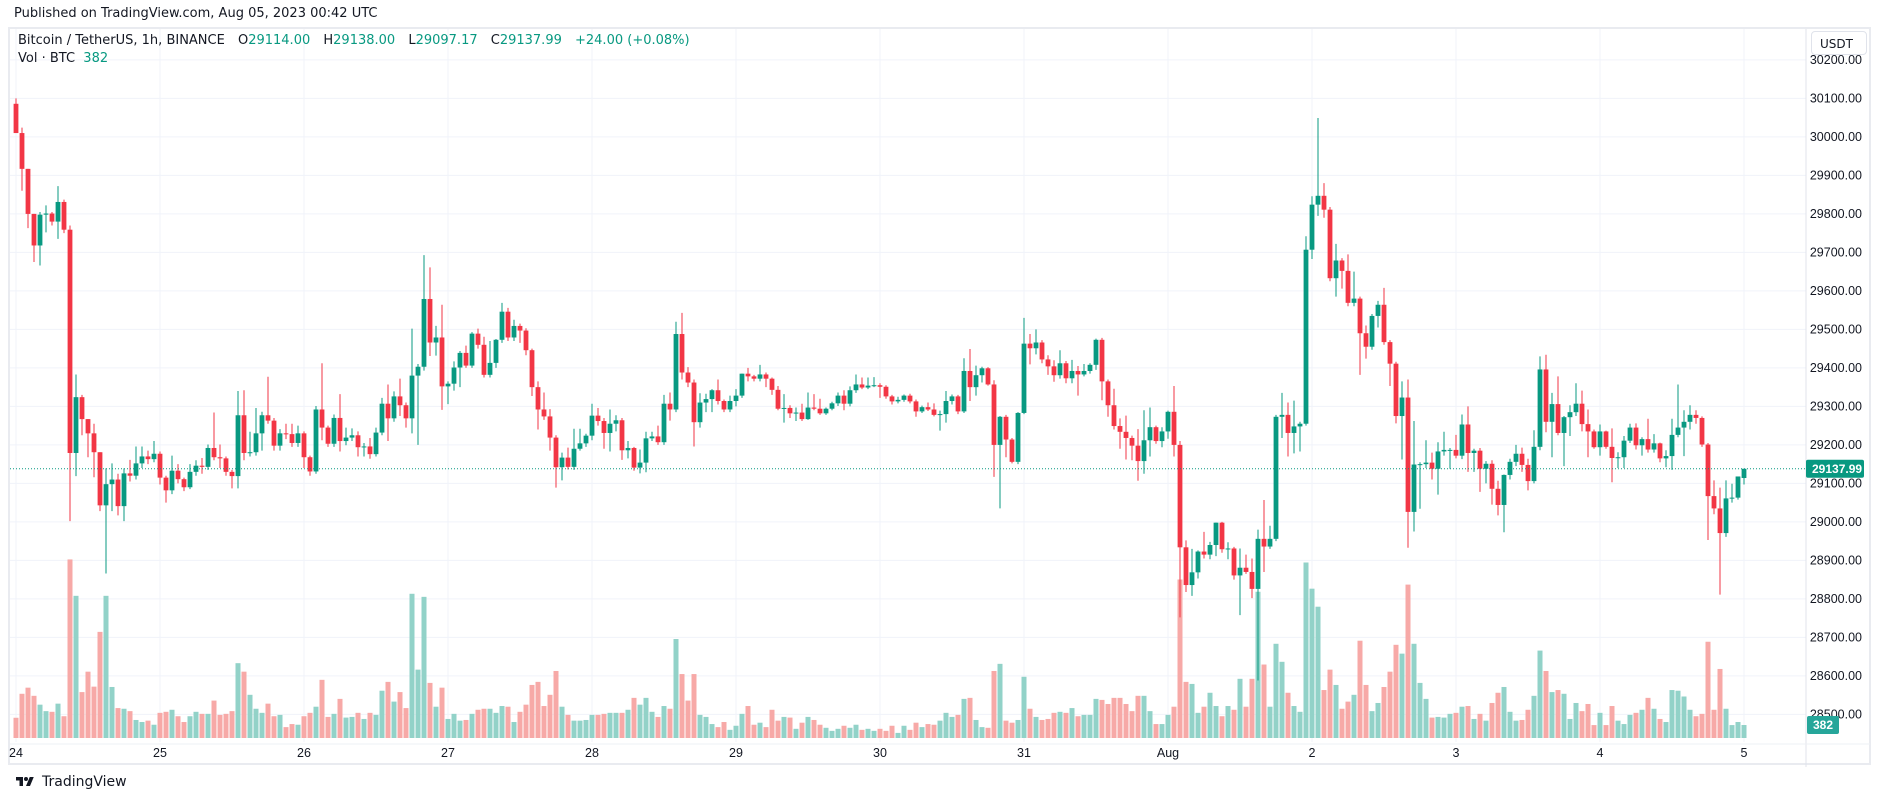 This screenshot has width=1883, height=802. What do you see at coordinates (1836, 291) in the screenshot?
I see `price-tick-label: 29600.00` at bounding box center [1836, 291].